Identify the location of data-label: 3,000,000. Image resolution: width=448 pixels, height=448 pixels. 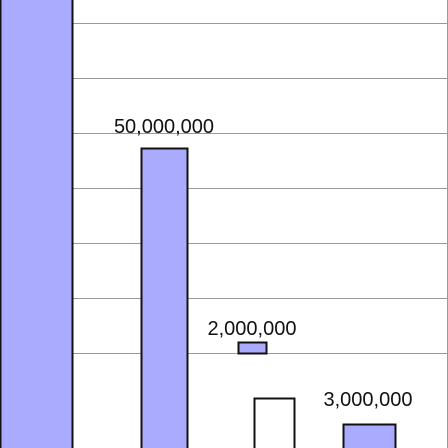
(368, 400).